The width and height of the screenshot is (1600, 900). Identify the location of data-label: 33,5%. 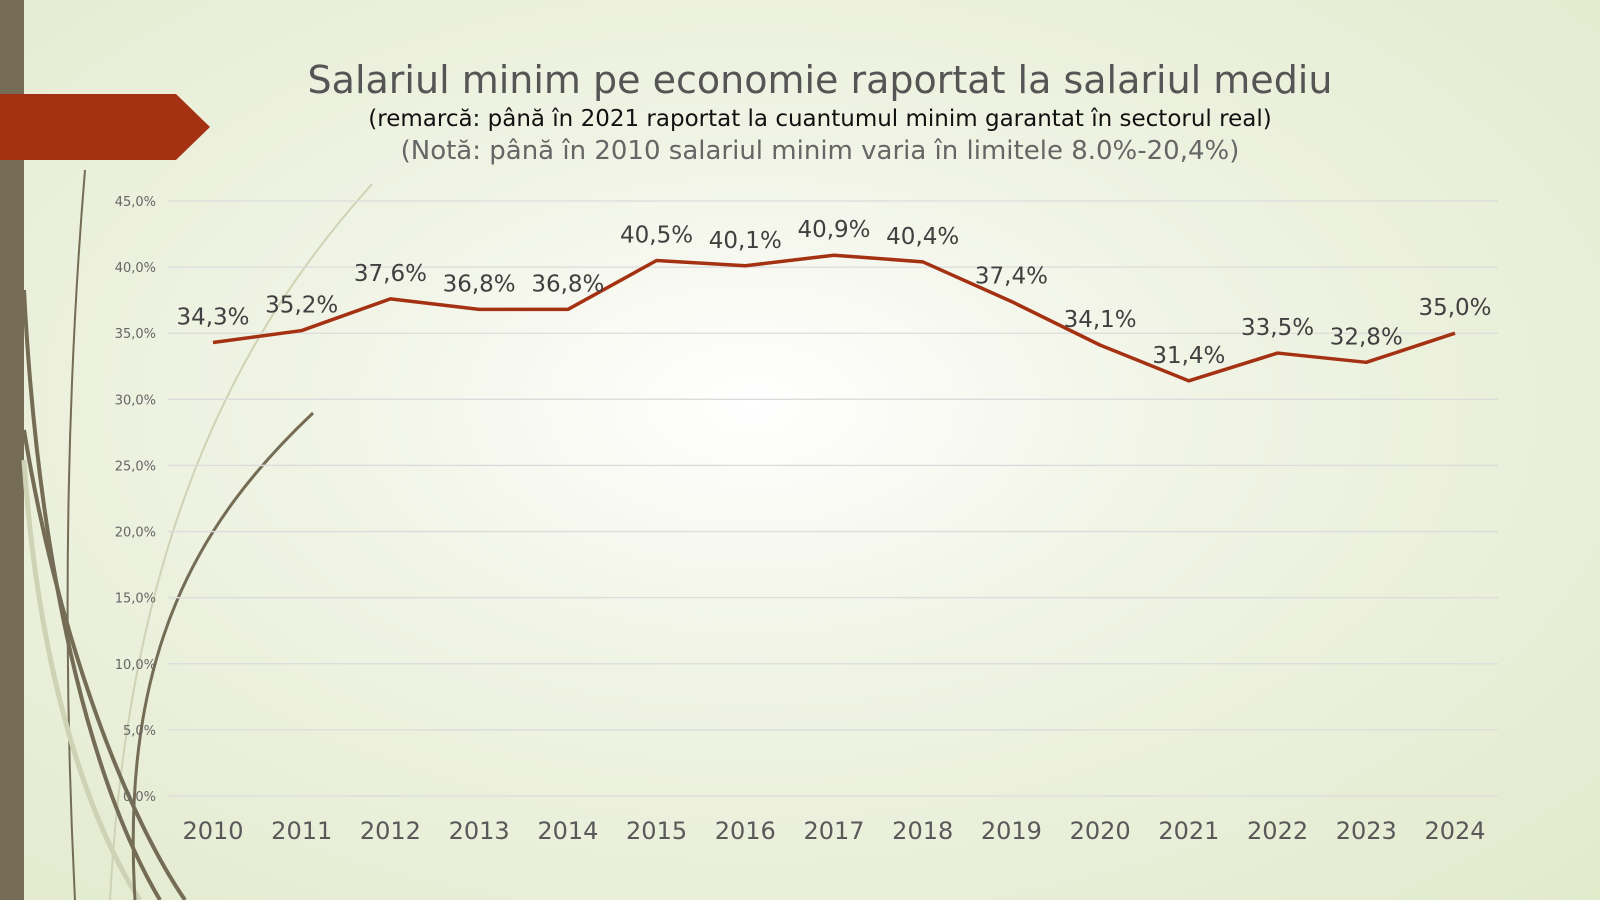
(1277, 328).